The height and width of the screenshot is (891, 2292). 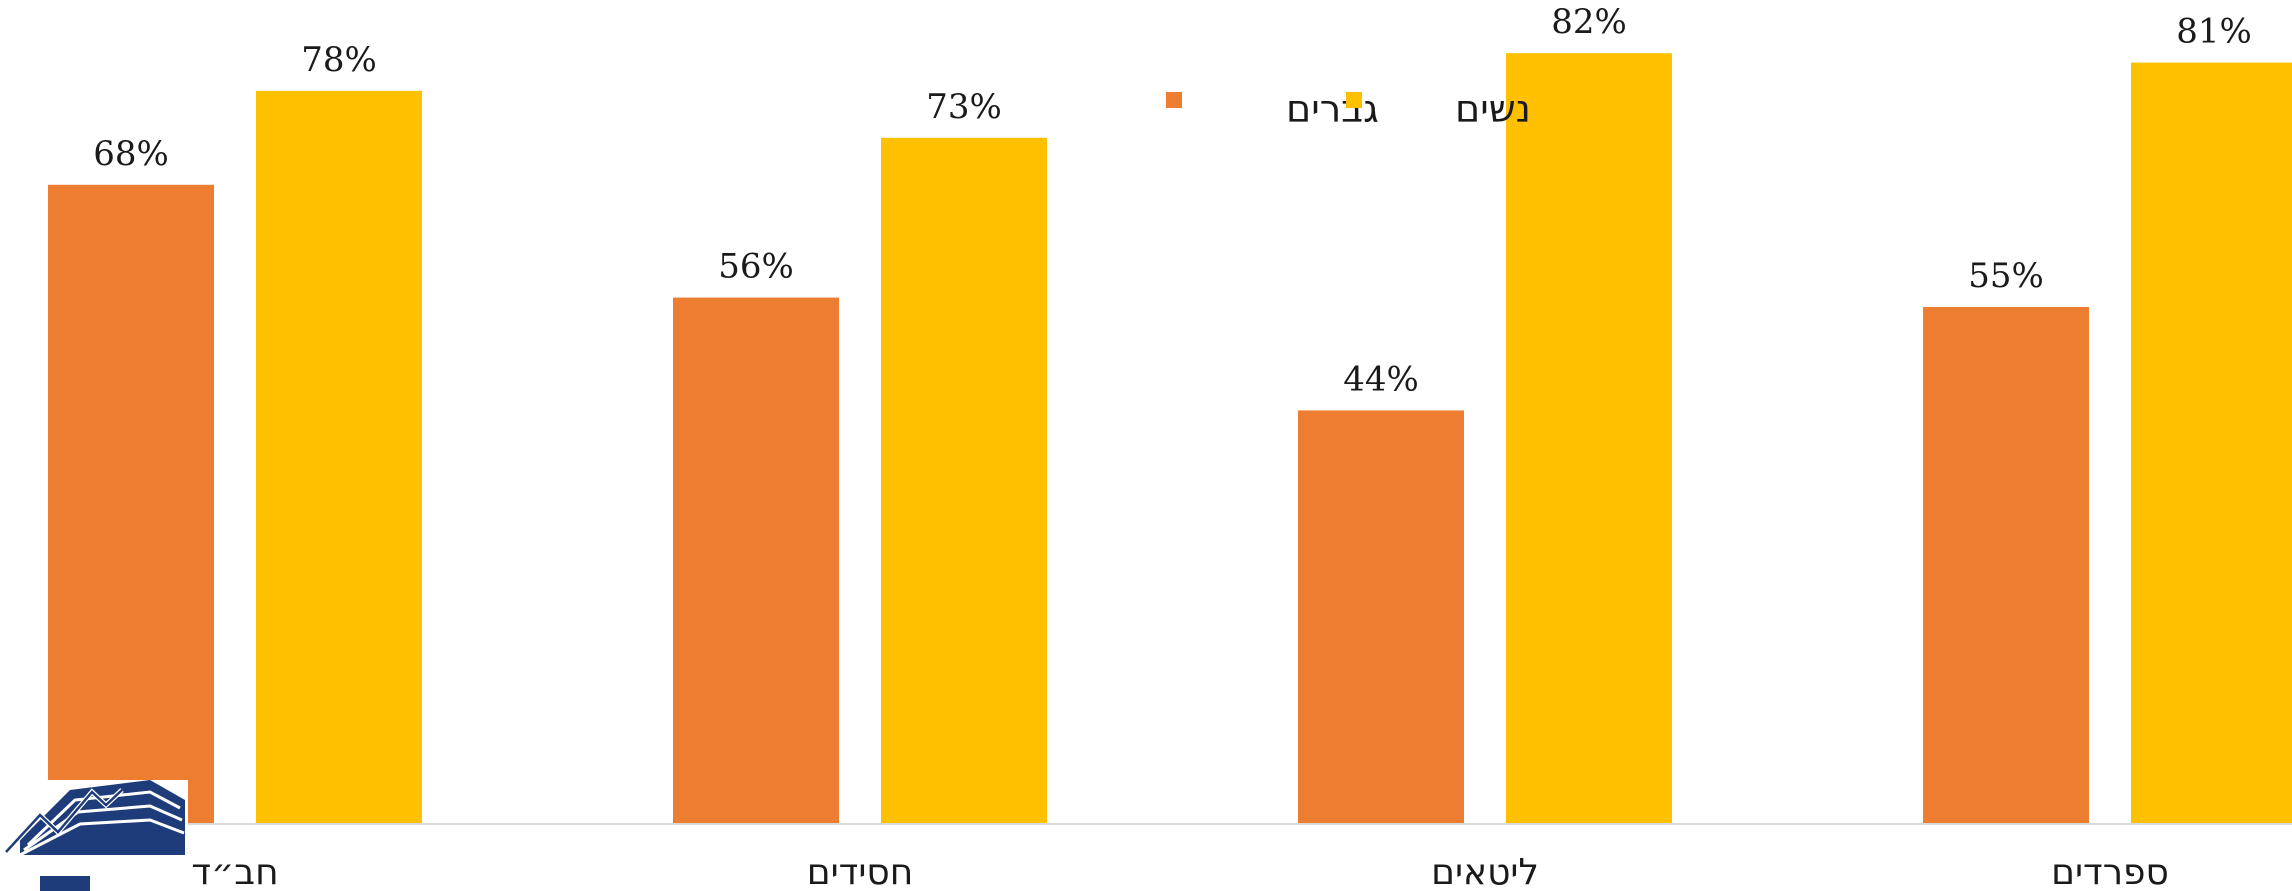 I want to click on data-label-men-3: 55%, so click(x=2006, y=276).